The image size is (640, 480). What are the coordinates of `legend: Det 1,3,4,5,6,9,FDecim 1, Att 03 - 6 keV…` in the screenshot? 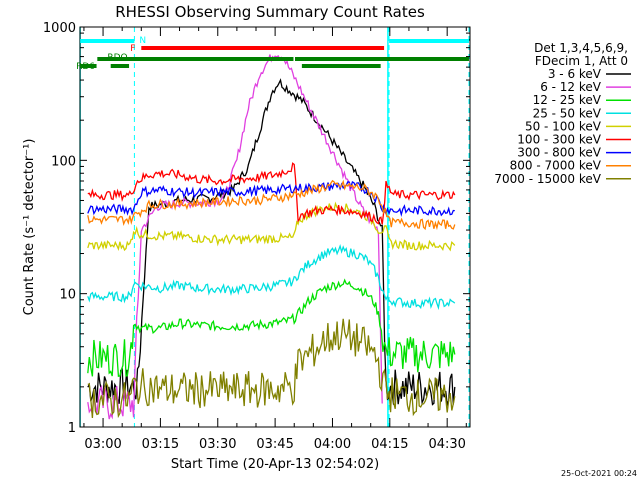 It's located at (562, 113).